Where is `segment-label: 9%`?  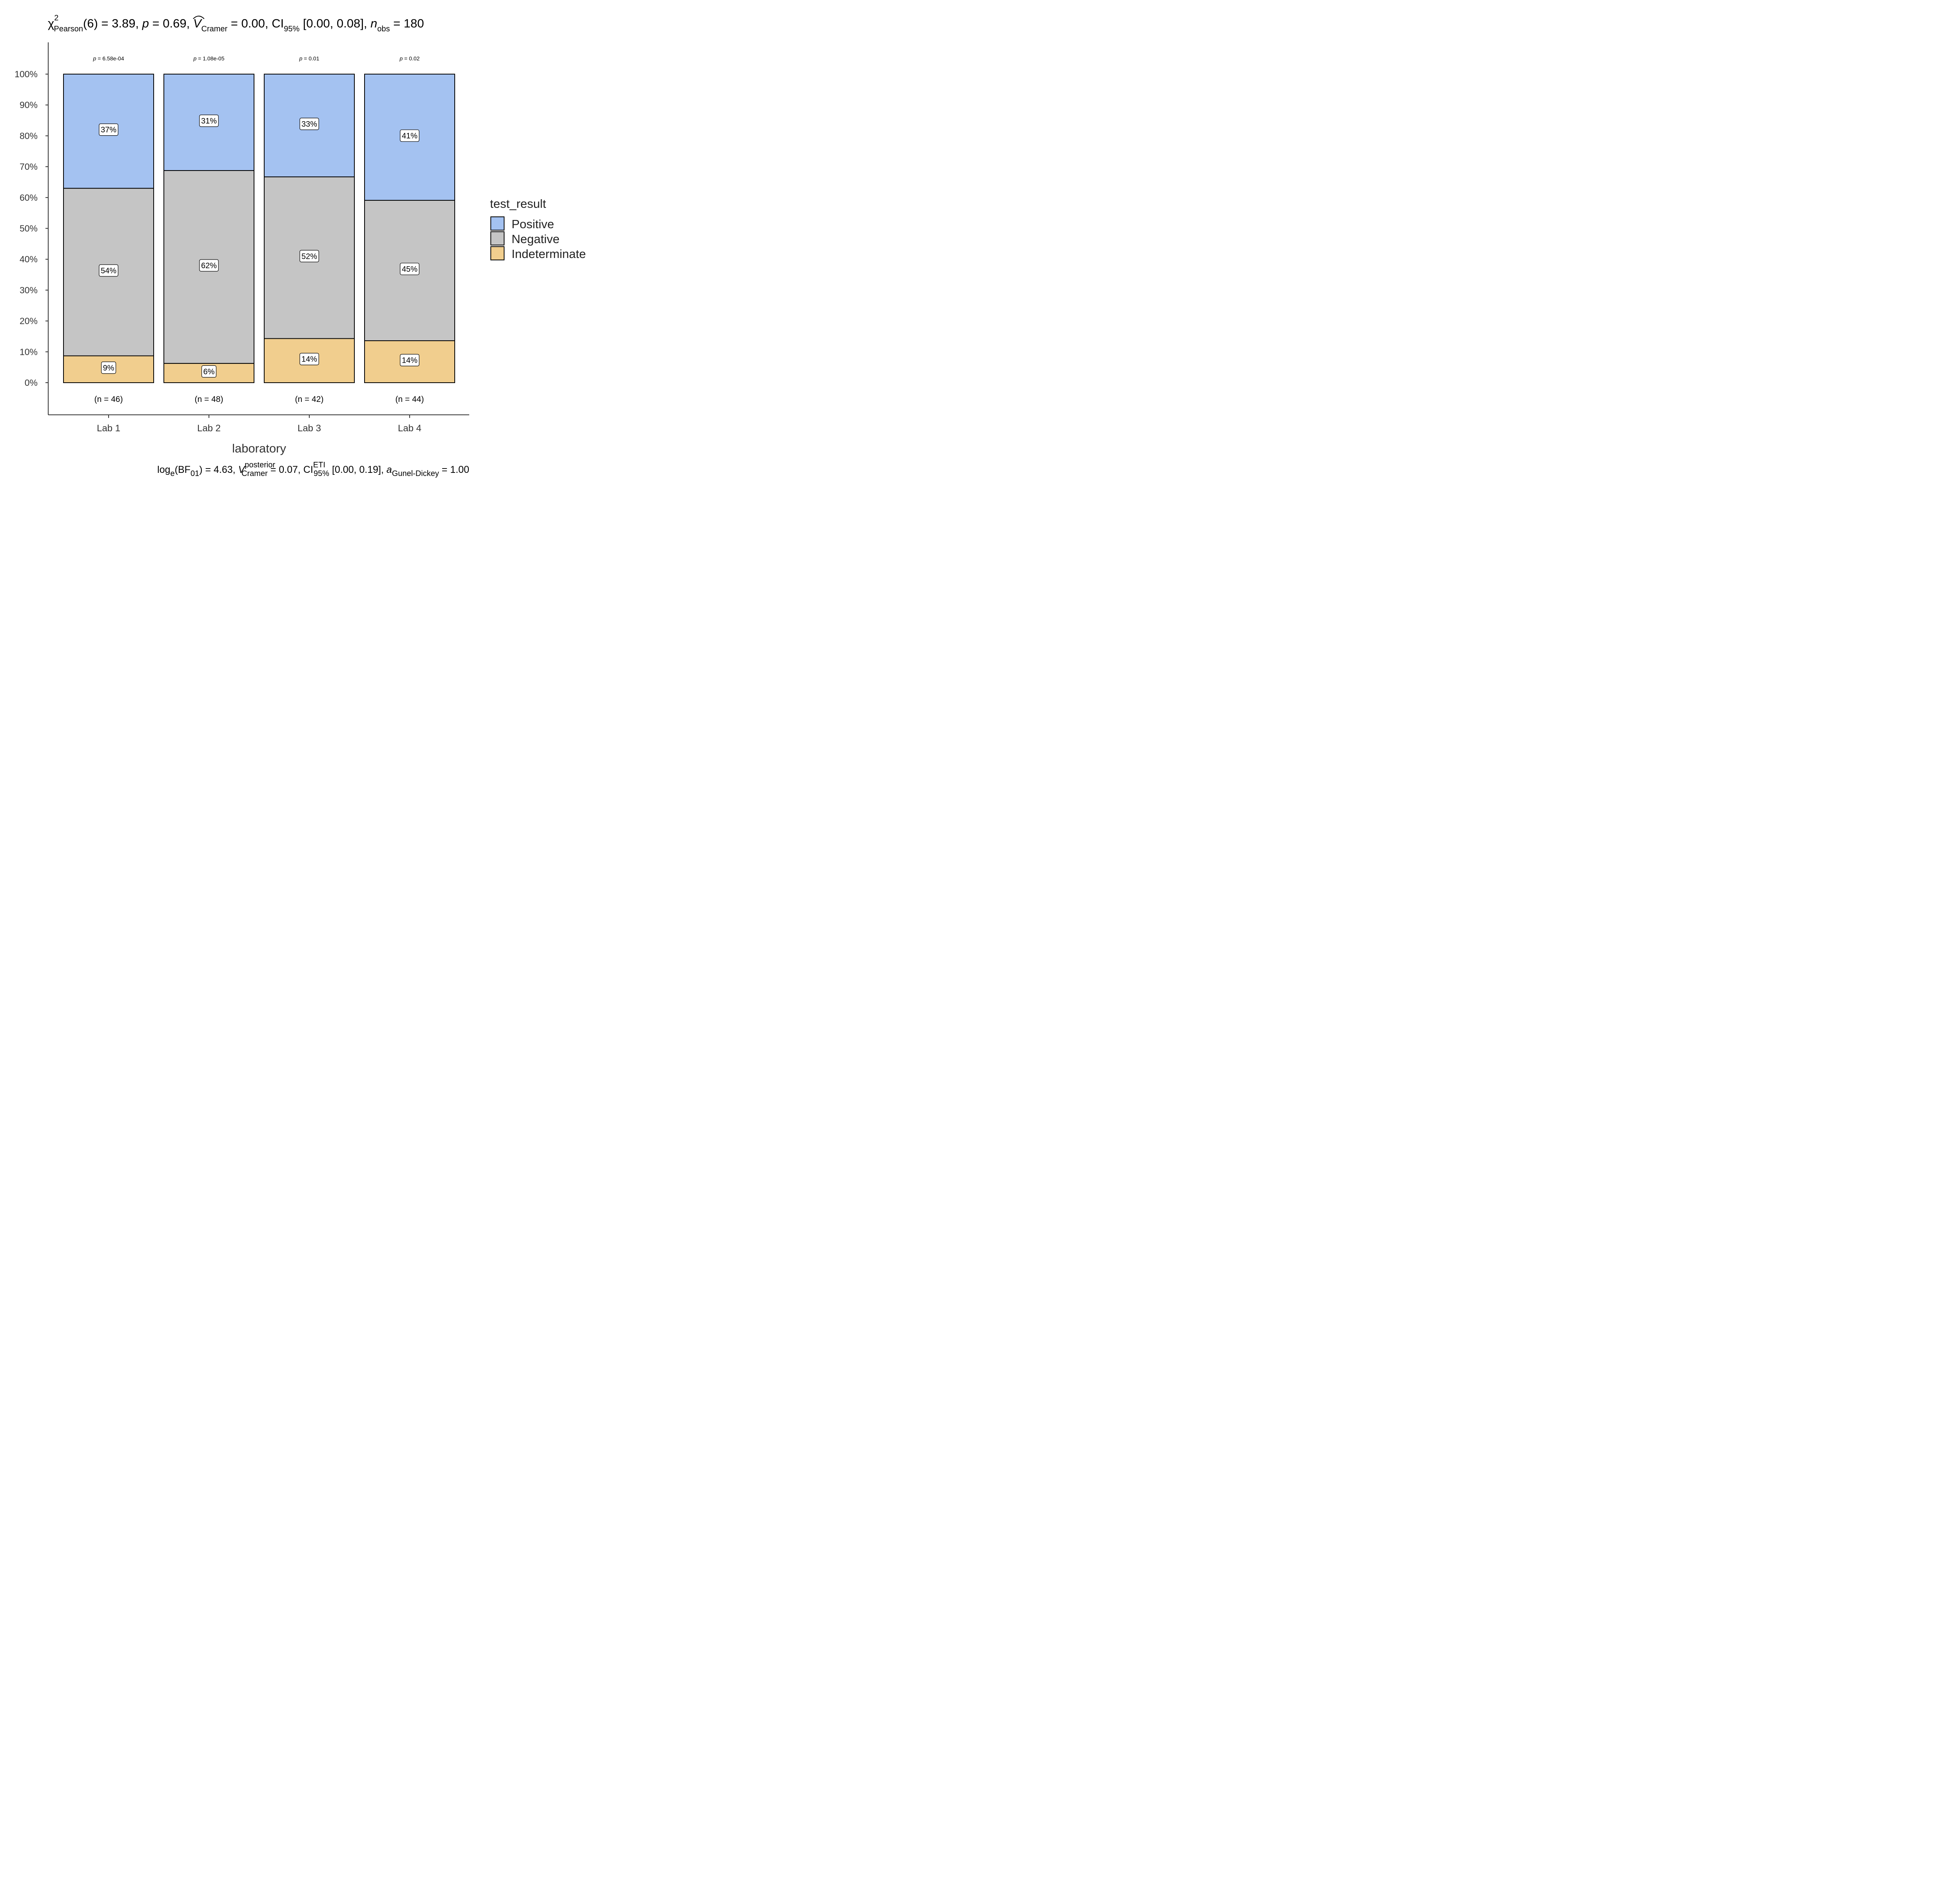 segment-label: 9% is located at coordinates (108, 368).